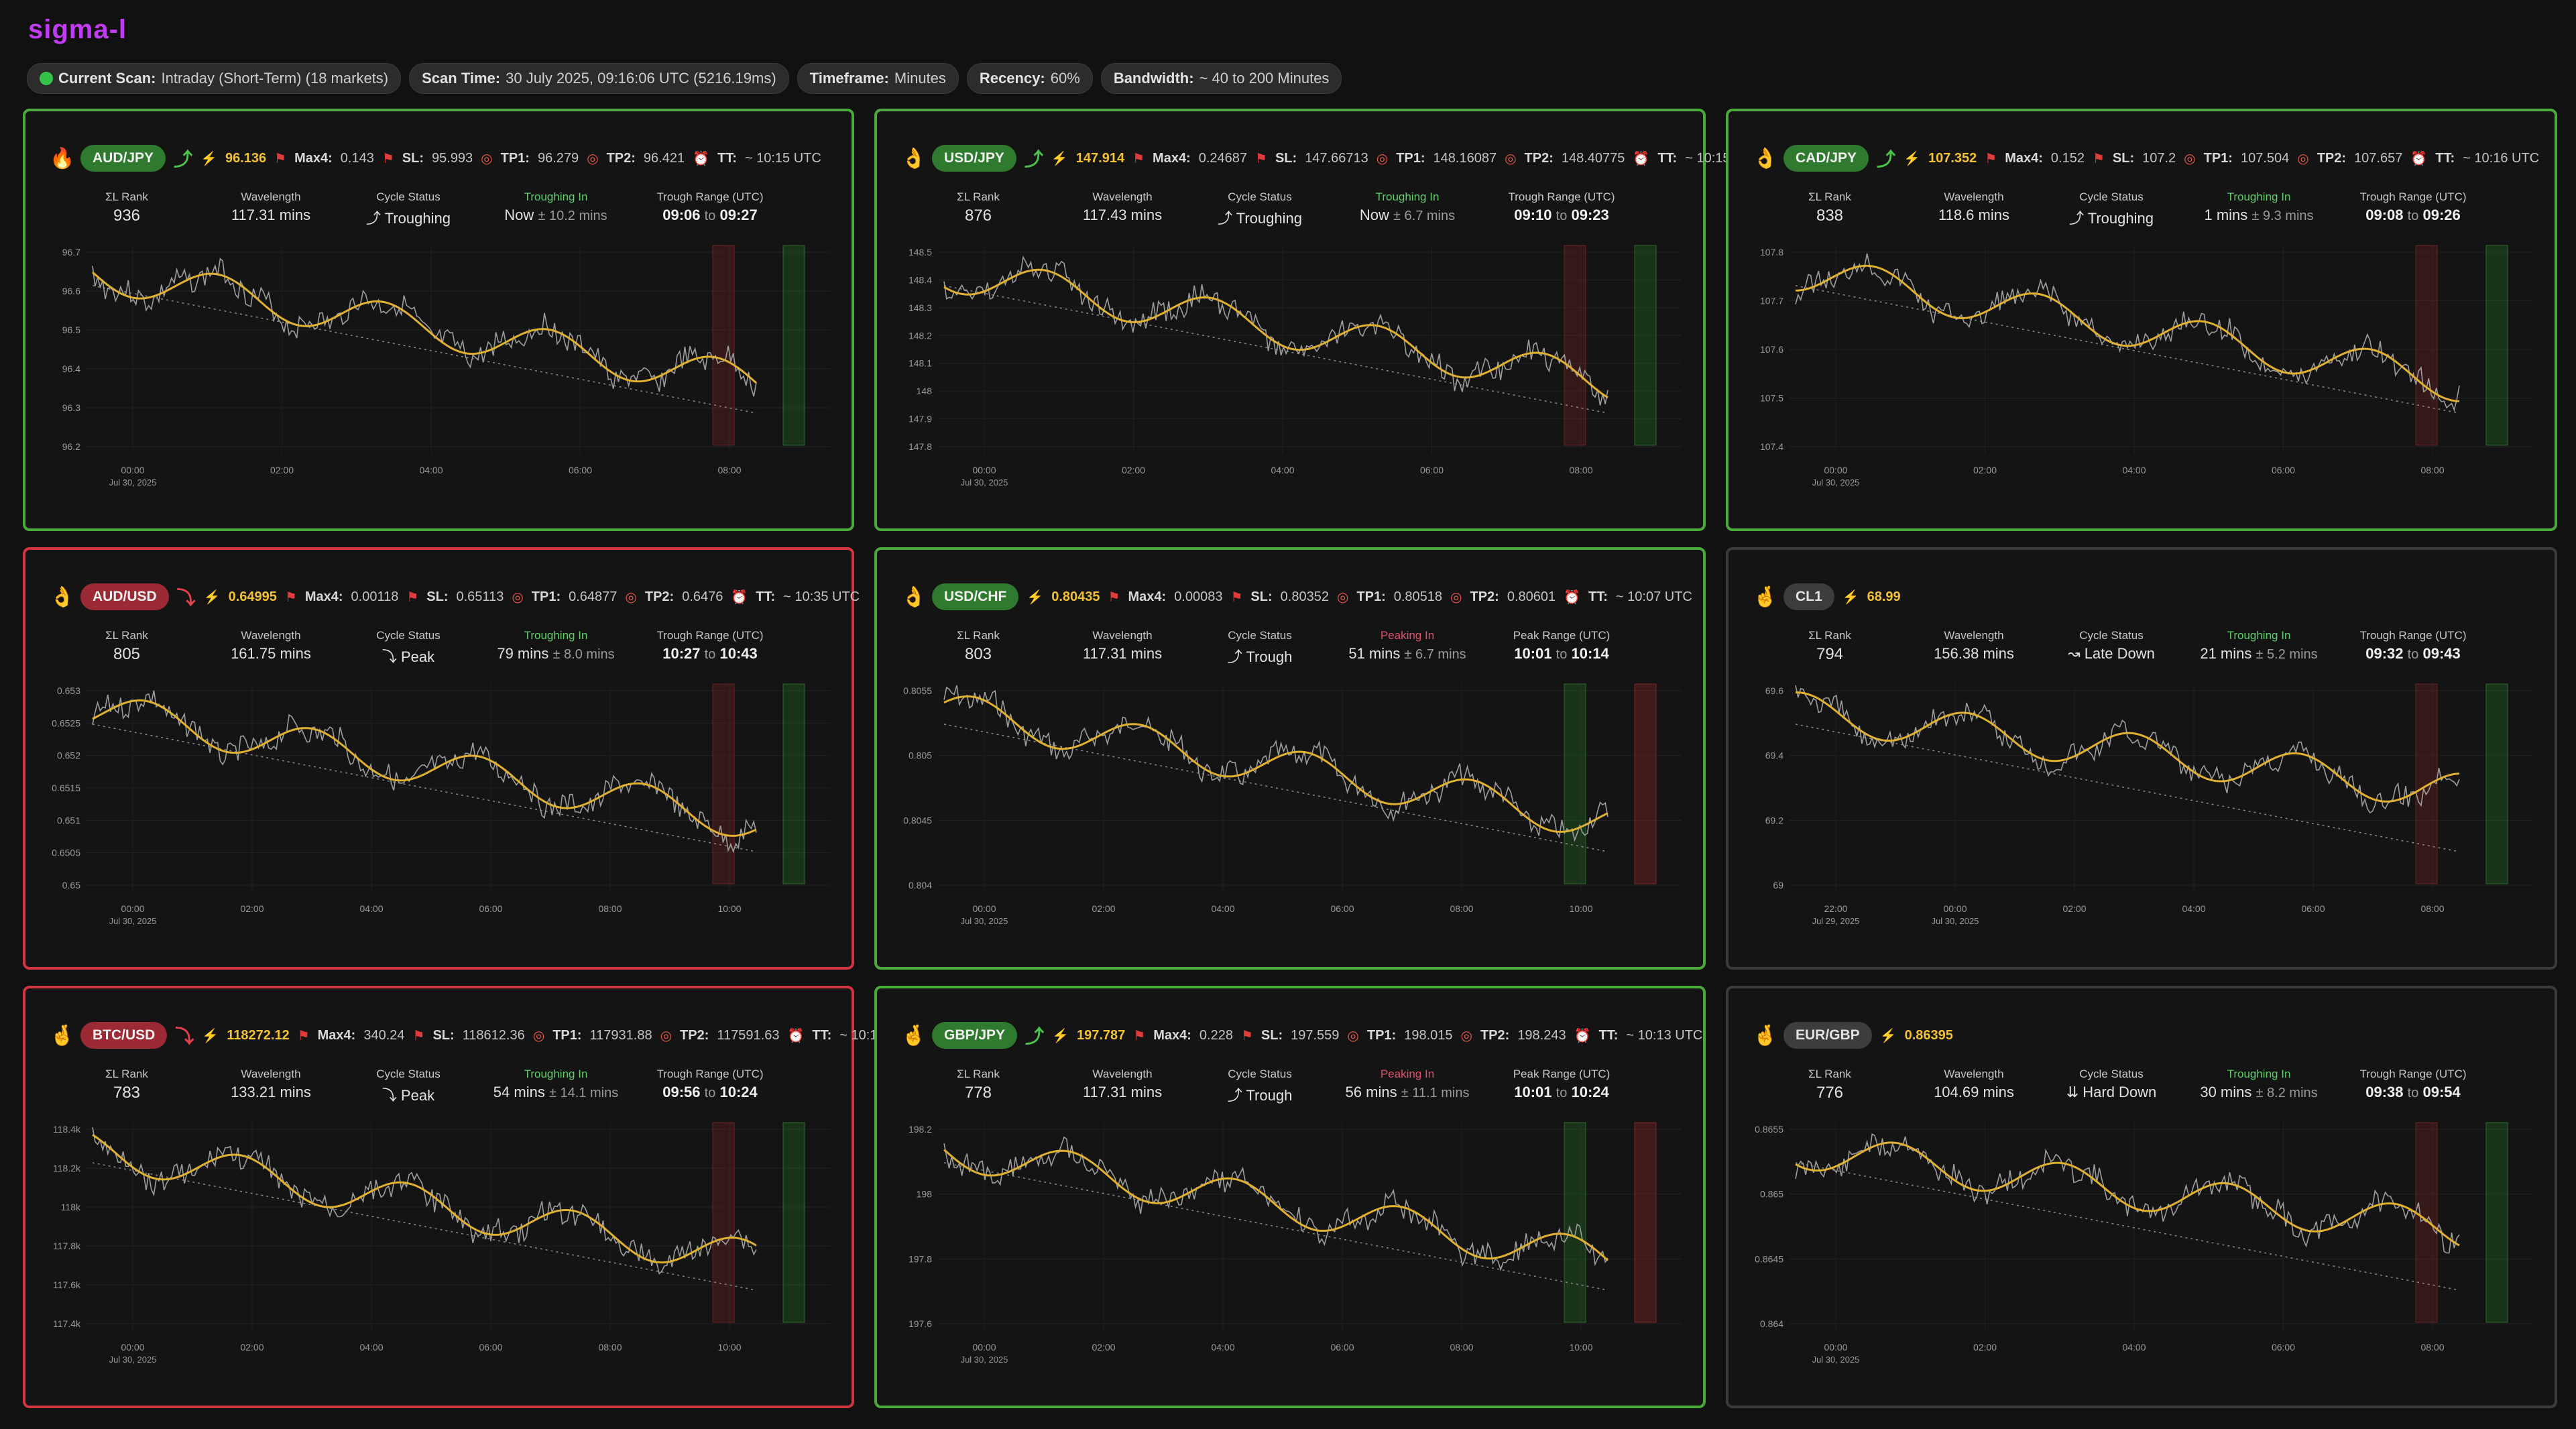 The height and width of the screenshot is (1429, 2576). What do you see at coordinates (71, 368) in the screenshot?
I see `y-tick-label: 96.4` at bounding box center [71, 368].